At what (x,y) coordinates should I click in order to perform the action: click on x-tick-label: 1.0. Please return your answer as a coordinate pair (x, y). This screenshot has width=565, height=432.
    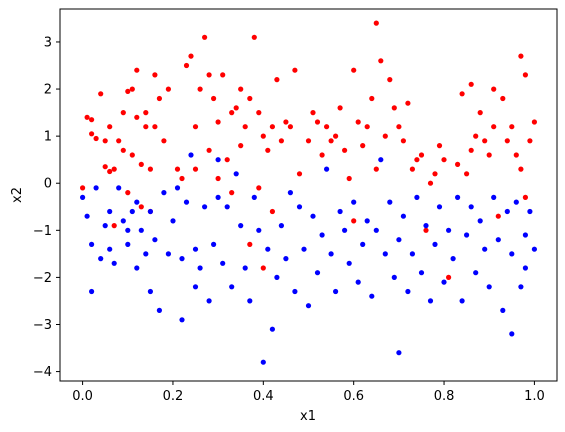
    Looking at the image, I should click on (534, 396).